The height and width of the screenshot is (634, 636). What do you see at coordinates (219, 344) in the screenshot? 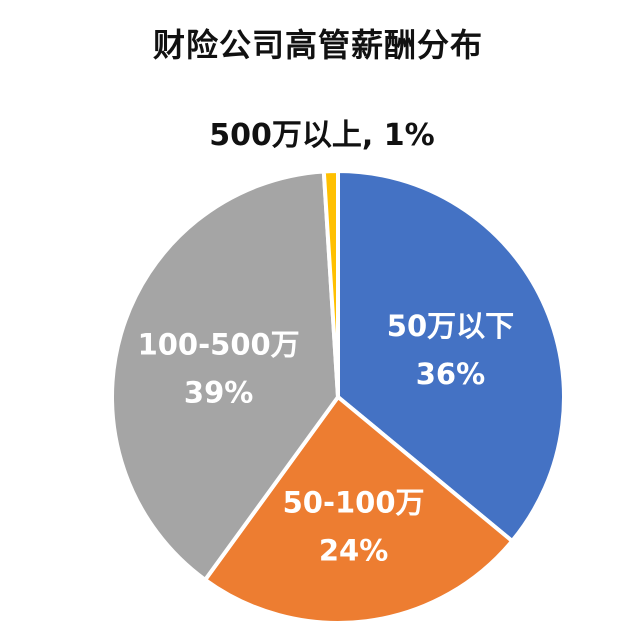
I see `slice-category-label-2: 100-500万` at bounding box center [219, 344].